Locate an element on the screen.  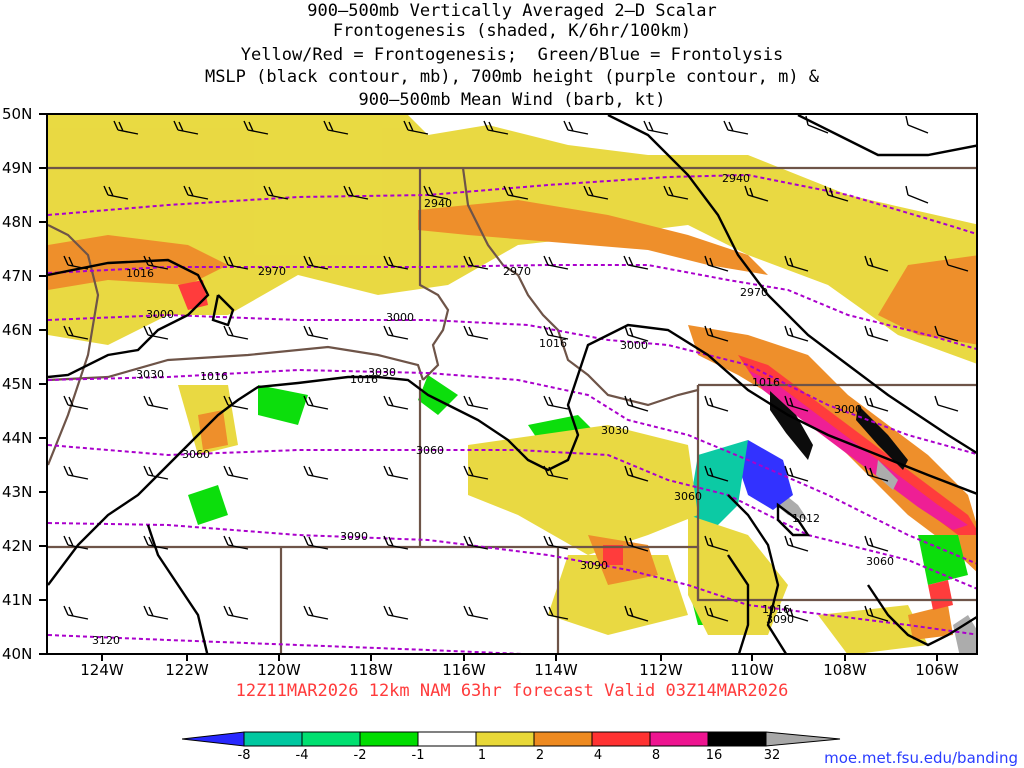
lat-label-45n: 45N is located at coordinates (17, 384).